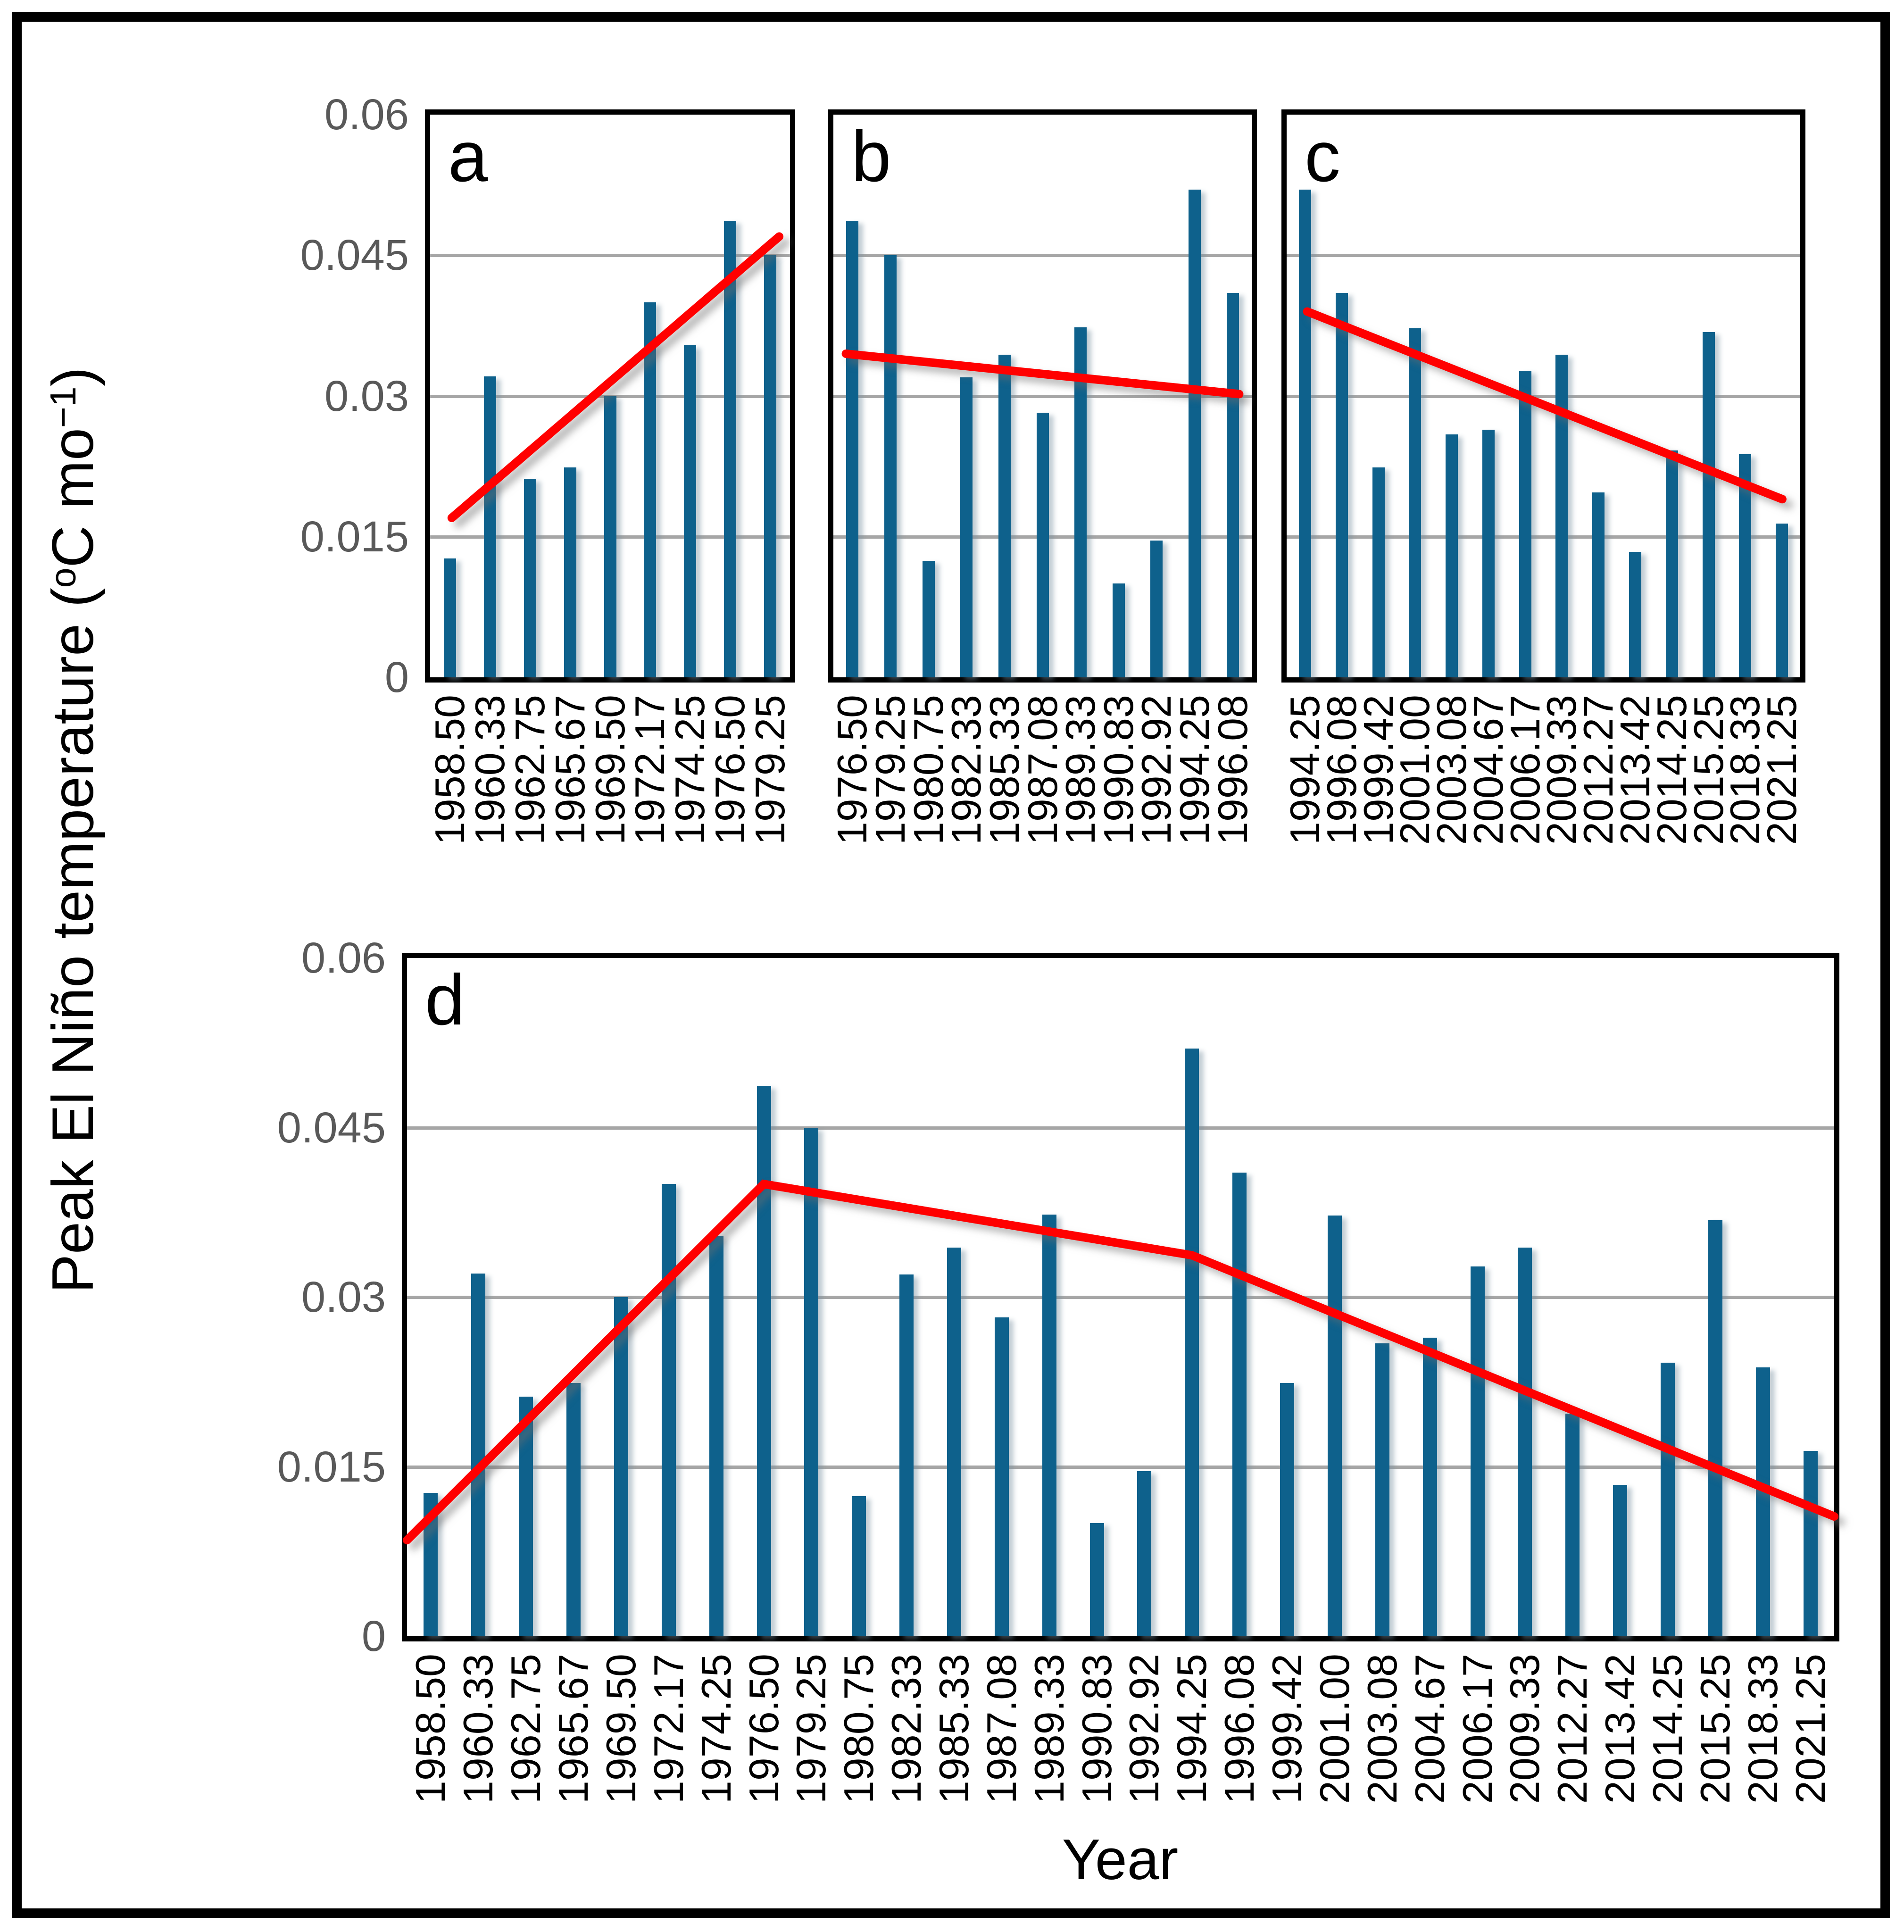 This screenshot has width=1904, height=1932. What do you see at coordinates (1287, 1729) in the screenshot?
I see `x-tick-label: 1999.42` at bounding box center [1287, 1729].